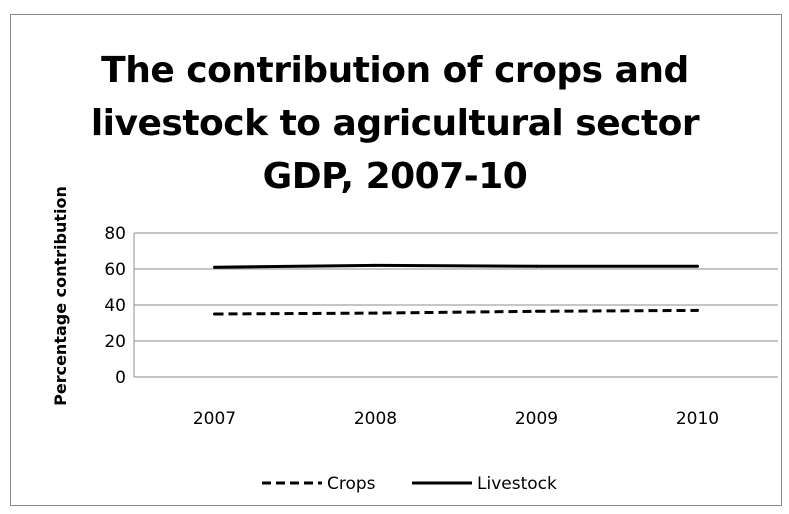 This screenshot has height=514, width=789. I want to click on series-line-livestock, so click(456, 266).